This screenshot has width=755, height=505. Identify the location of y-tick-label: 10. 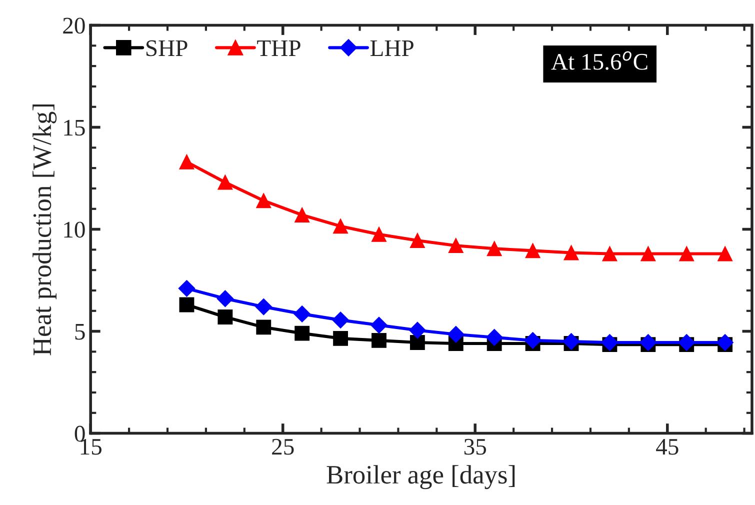
(74, 230).